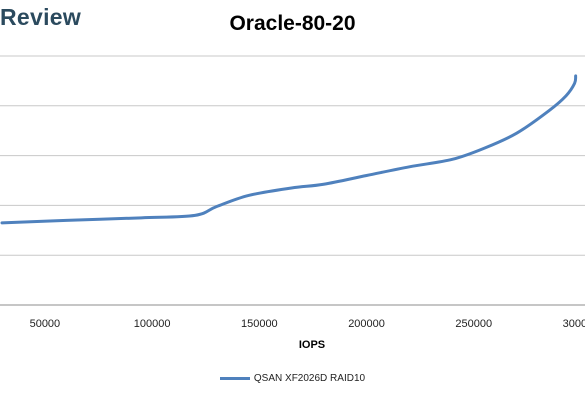 The width and height of the screenshot is (585, 401). What do you see at coordinates (473, 324) in the screenshot?
I see `x-tick-label: 250000` at bounding box center [473, 324].